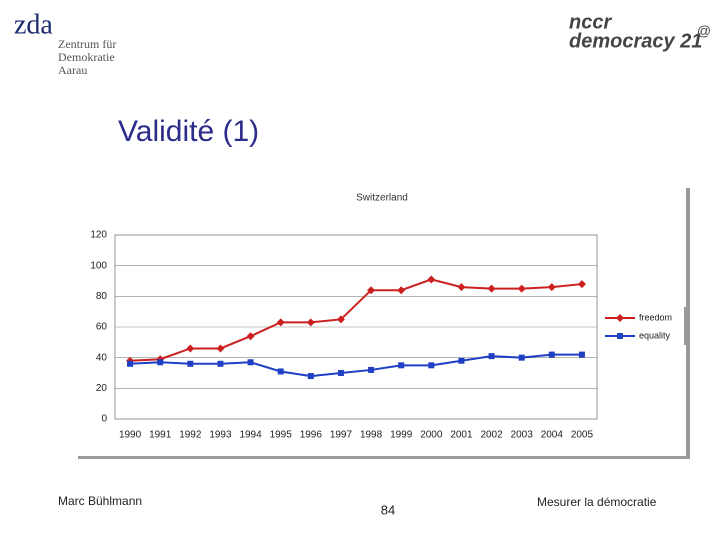 Image resolution: width=720 pixels, height=540 pixels. What do you see at coordinates (102, 357) in the screenshot?
I see `y-tick-label: 40` at bounding box center [102, 357].